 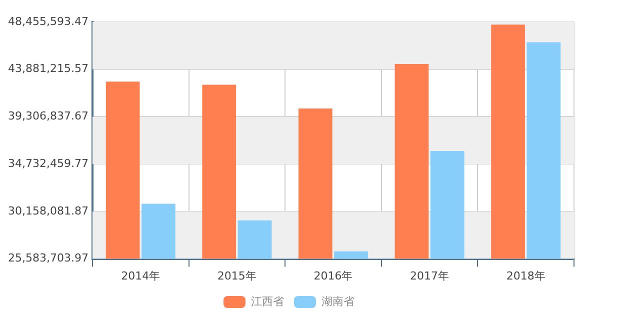 I want to click on legend-label: 湖南省, so click(x=338, y=301).